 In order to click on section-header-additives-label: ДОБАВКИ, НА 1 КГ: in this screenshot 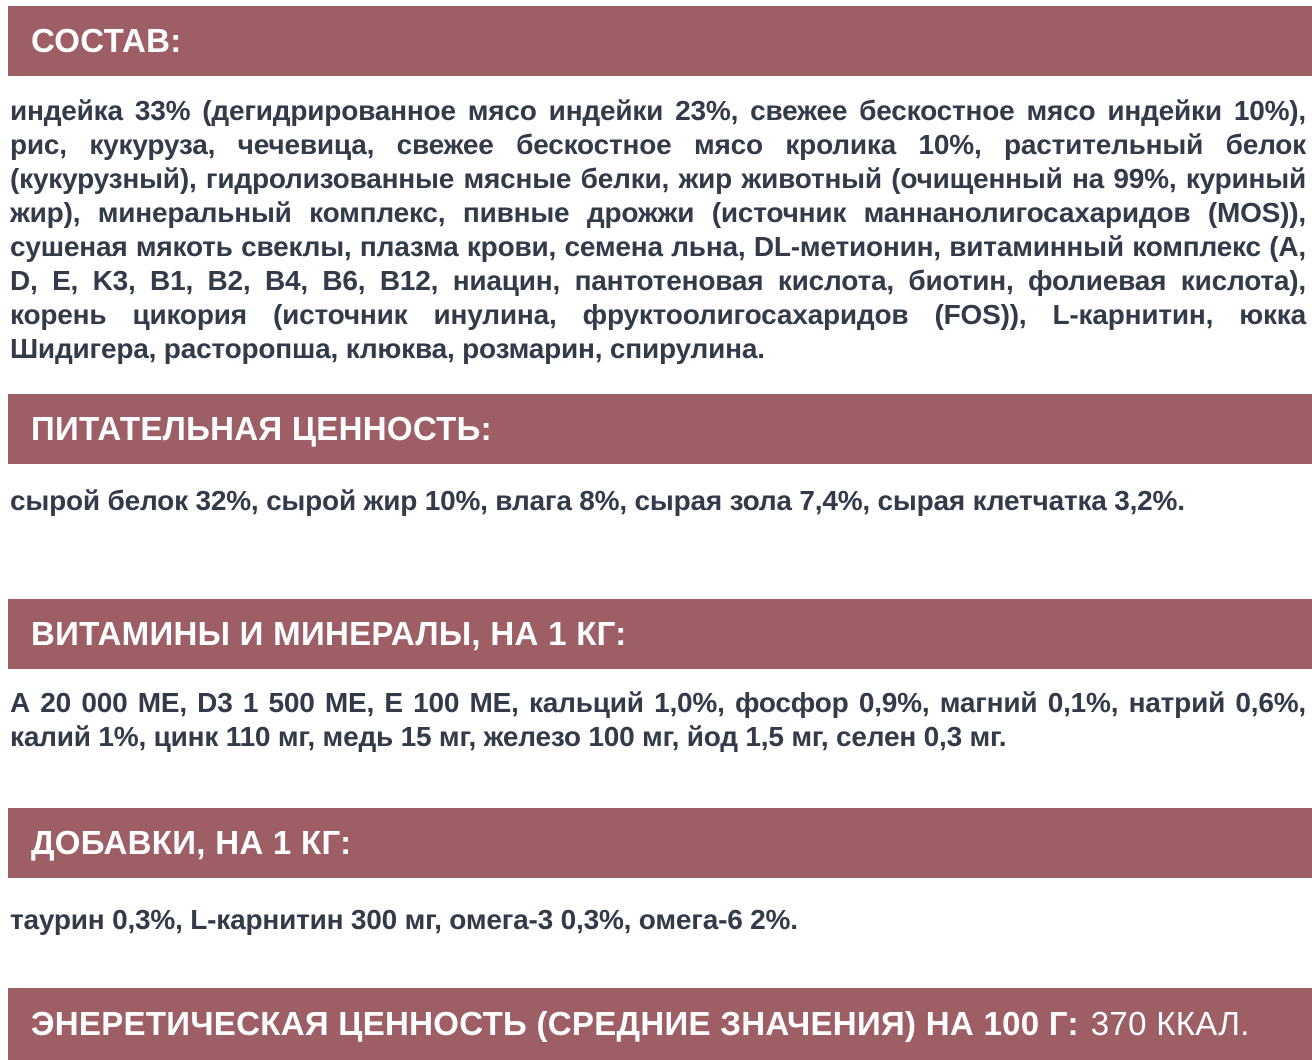, I will do `click(191, 842)`.